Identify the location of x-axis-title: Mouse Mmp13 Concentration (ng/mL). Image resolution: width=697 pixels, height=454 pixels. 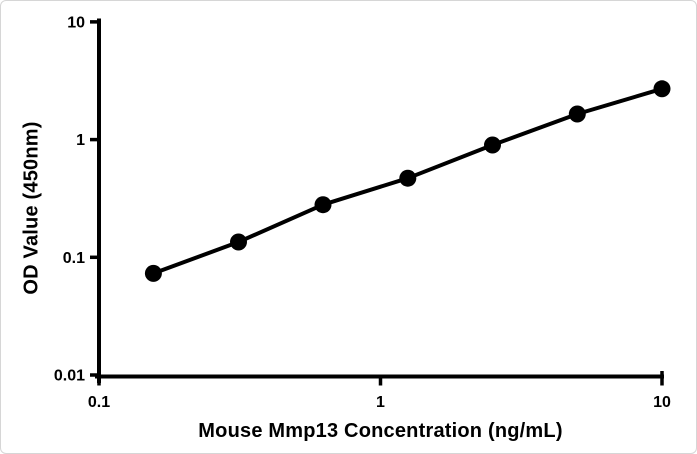
(380, 431).